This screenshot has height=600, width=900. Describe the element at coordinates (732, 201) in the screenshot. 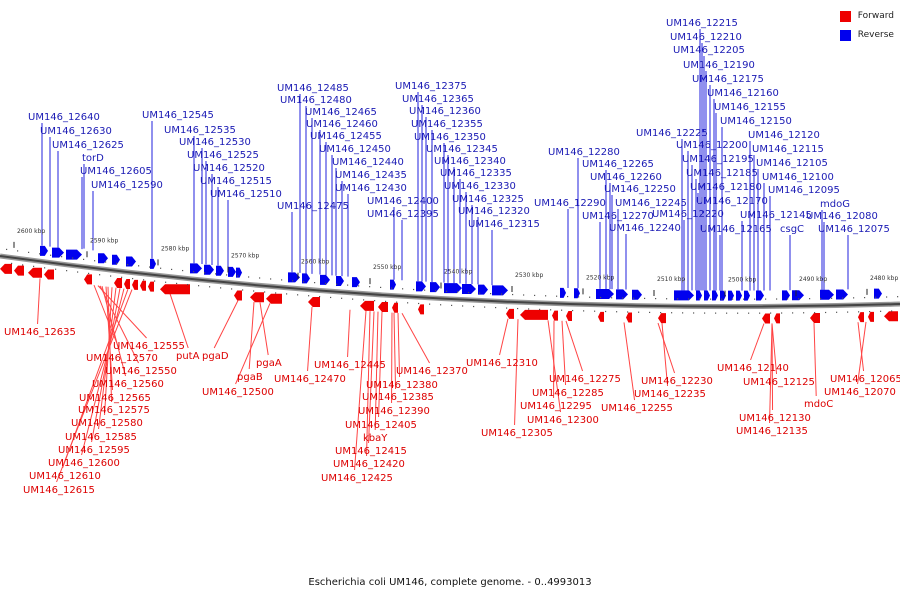

I see `gene-label: UM146_12170` at that location.